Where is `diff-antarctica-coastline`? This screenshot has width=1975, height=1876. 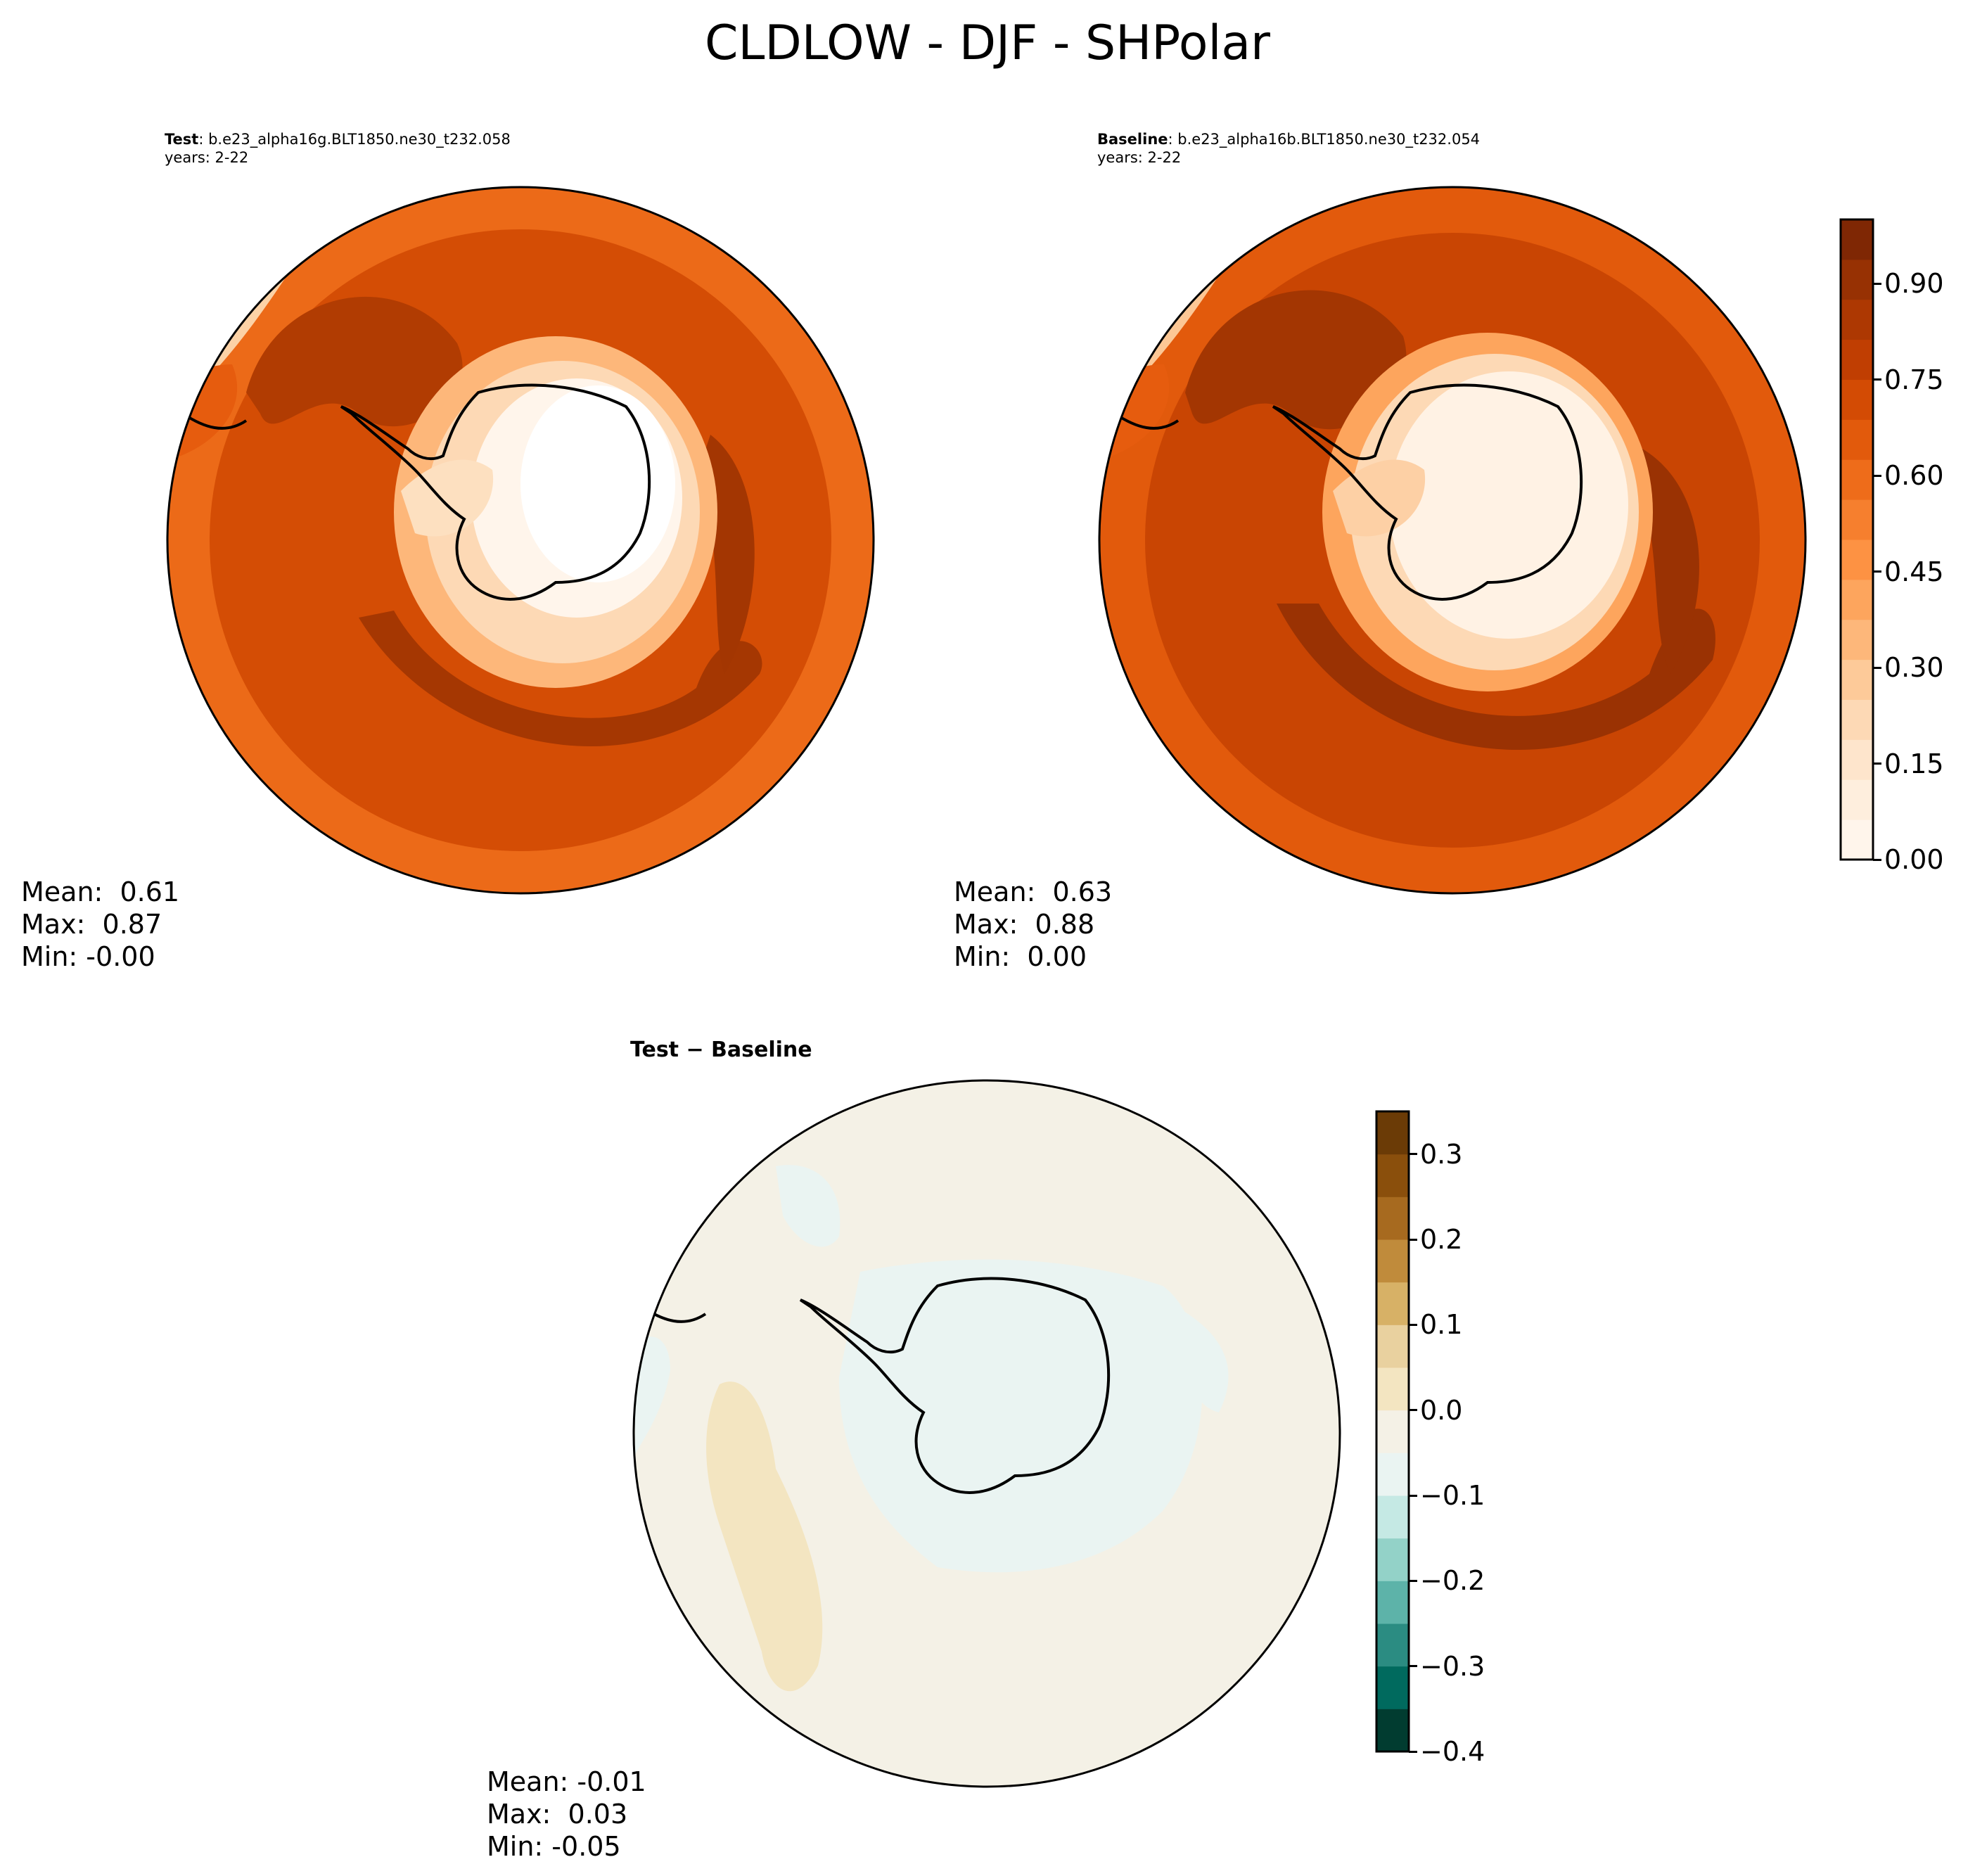 diff-antarctica-coastline is located at coordinates (955, 1385).